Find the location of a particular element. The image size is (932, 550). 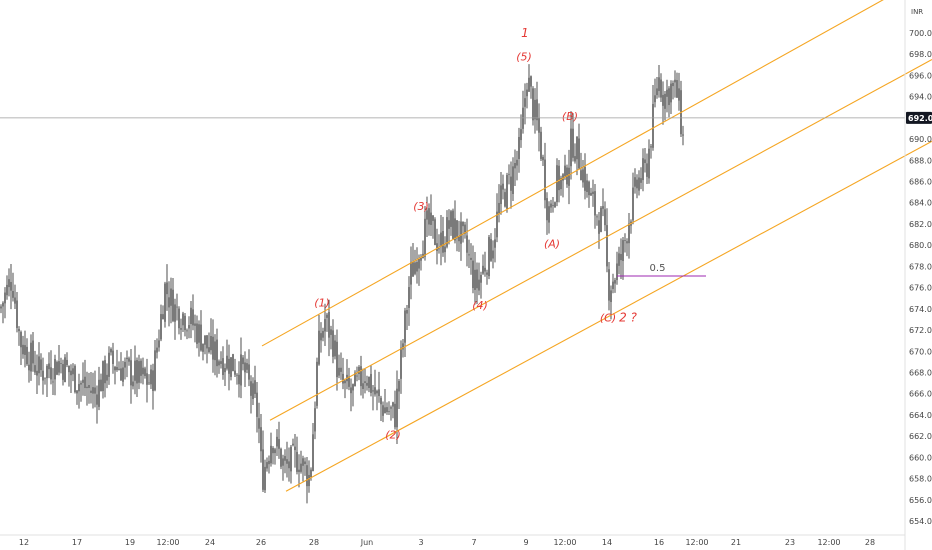

y-tick-label: 696.00 is located at coordinates (920, 75).